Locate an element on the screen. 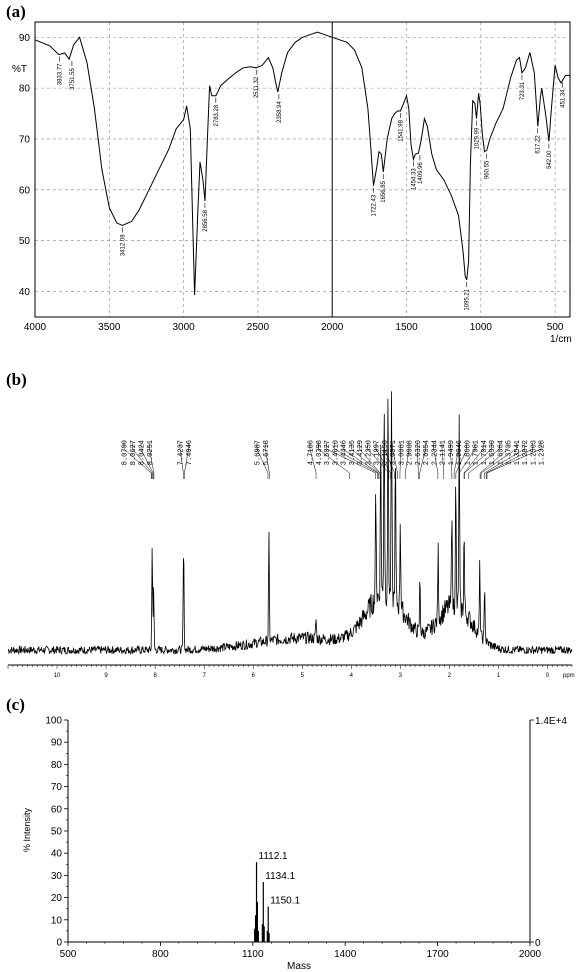 Image resolution: width=578 pixels, height=972 pixels. nmr-x-tick-label: 4 is located at coordinates (352, 676).